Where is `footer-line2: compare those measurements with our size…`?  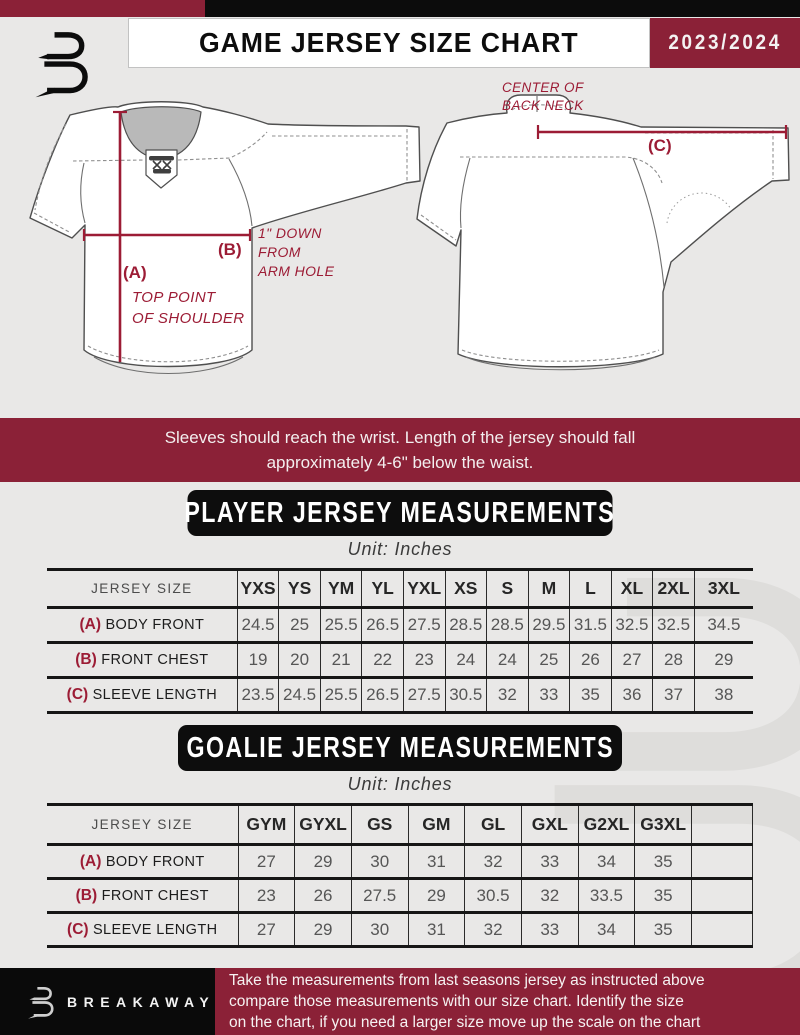
footer-line2: compare those measurements with our size… is located at coordinates (456, 1001).